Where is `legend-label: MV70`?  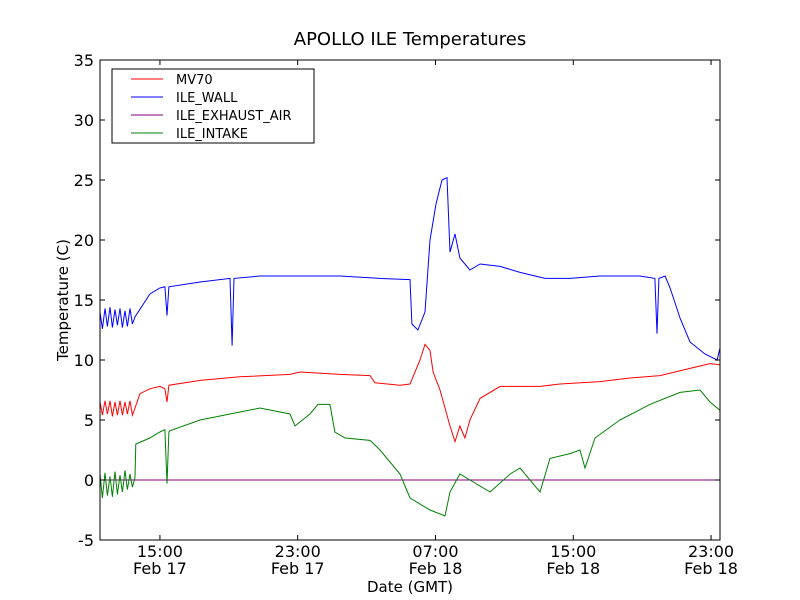 legend-label: MV70 is located at coordinates (194, 80).